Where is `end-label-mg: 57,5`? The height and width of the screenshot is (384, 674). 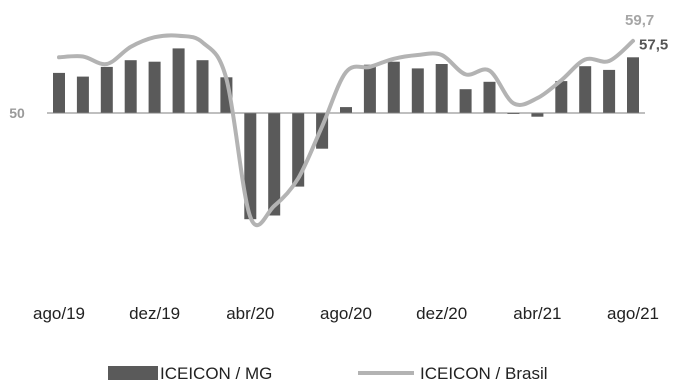 end-label-mg: 57,5 is located at coordinates (653, 44).